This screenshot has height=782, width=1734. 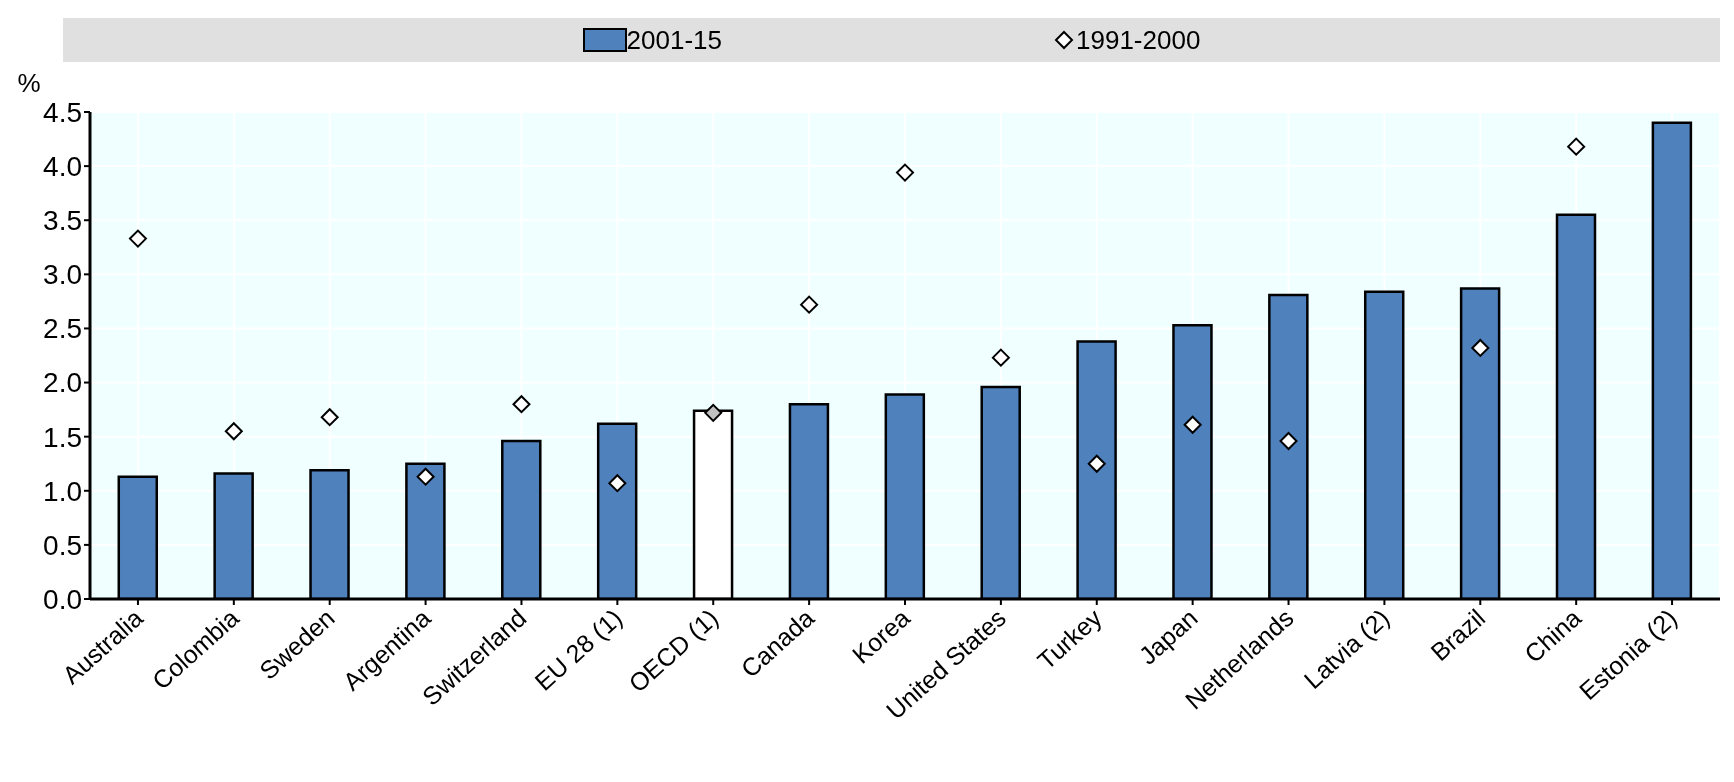 What do you see at coordinates (62, 383) in the screenshot?
I see `y-tick-label: 2.0` at bounding box center [62, 383].